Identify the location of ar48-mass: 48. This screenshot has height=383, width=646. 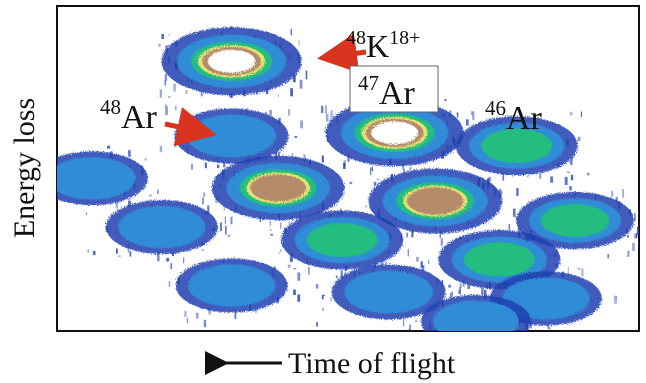
(110, 107).